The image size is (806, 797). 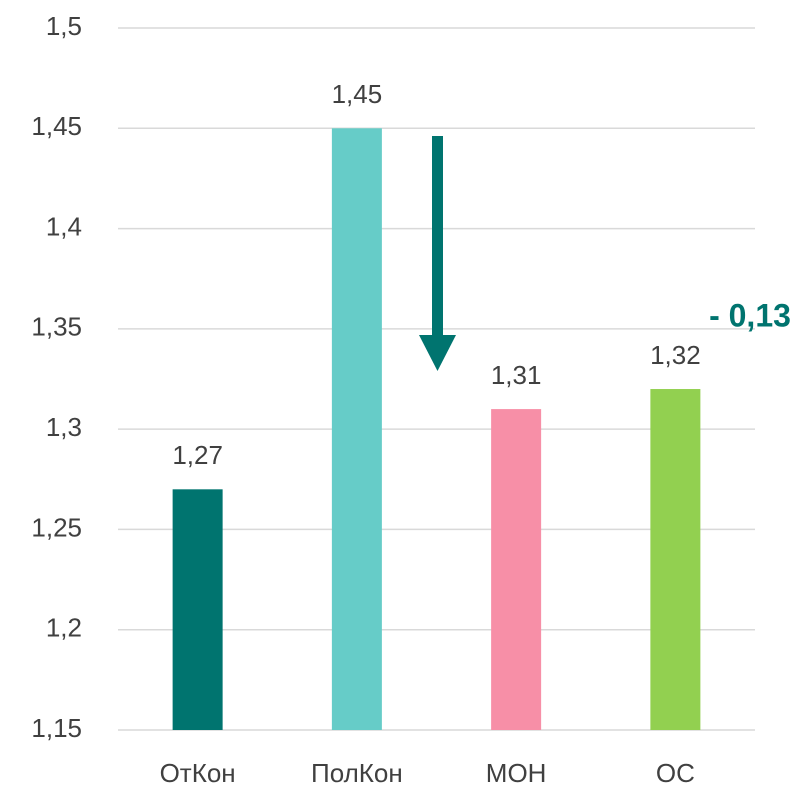 I want to click on value-label: 1,32, so click(x=675, y=355).